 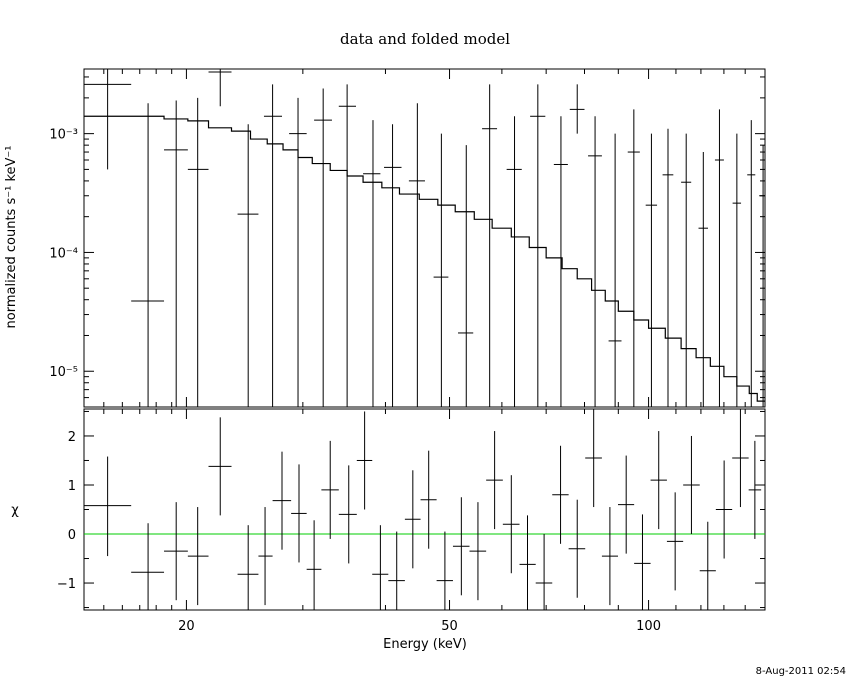 What do you see at coordinates (186, 626) in the screenshot?
I see `x-tick-label: 20` at bounding box center [186, 626].